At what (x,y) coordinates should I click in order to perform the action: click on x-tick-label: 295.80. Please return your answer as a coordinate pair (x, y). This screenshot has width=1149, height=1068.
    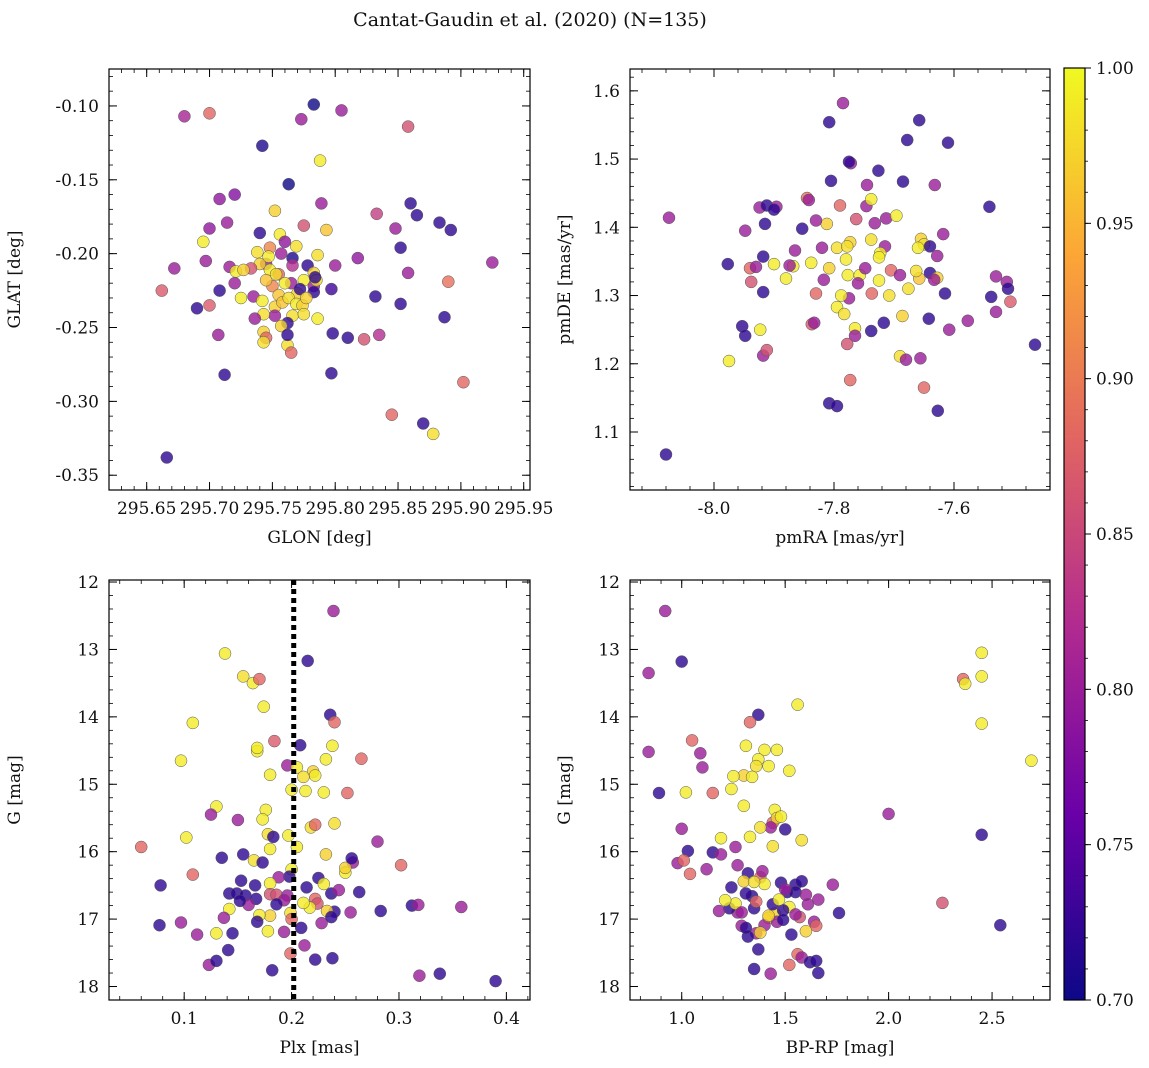
    Looking at the image, I should click on (334, 509).